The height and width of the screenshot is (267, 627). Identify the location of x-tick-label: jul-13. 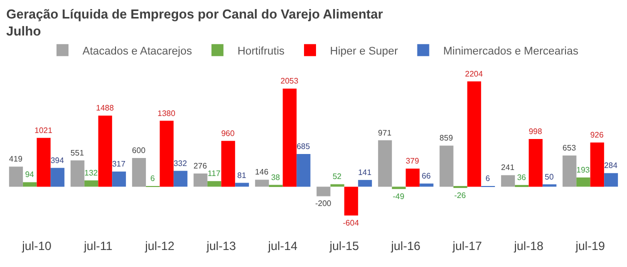
(221, 246).